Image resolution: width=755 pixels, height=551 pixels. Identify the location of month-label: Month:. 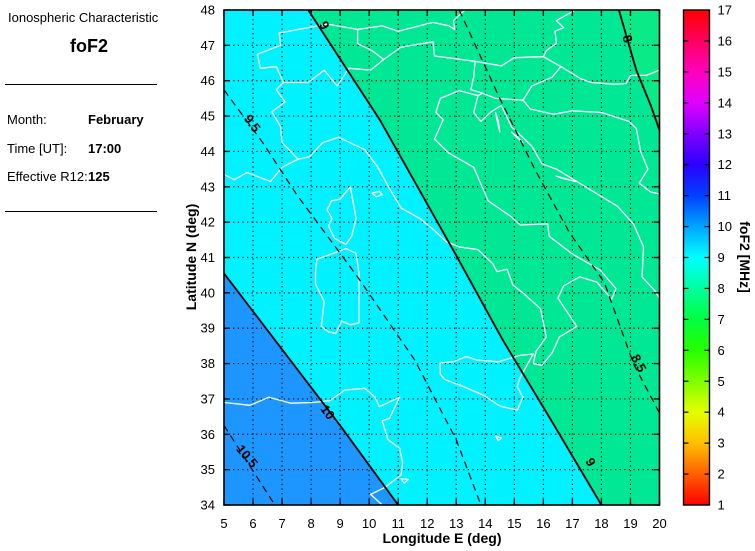
(27, 119).